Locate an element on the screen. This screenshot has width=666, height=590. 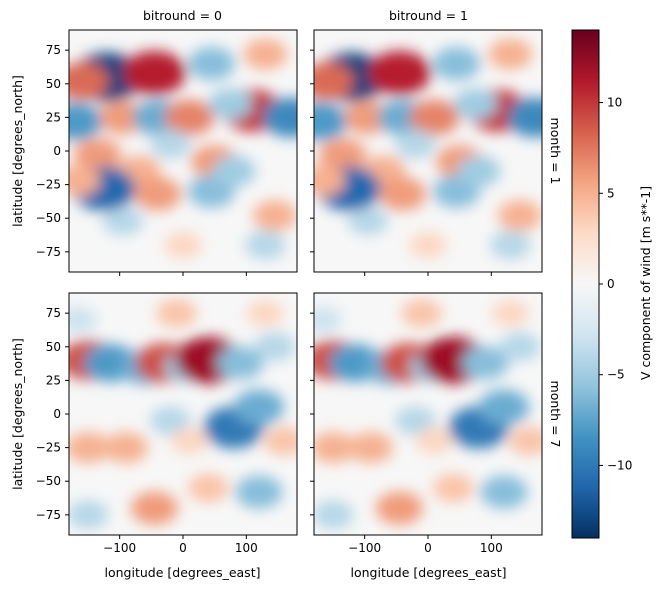
colorbar-gradient is located at coordinates (585, 284).